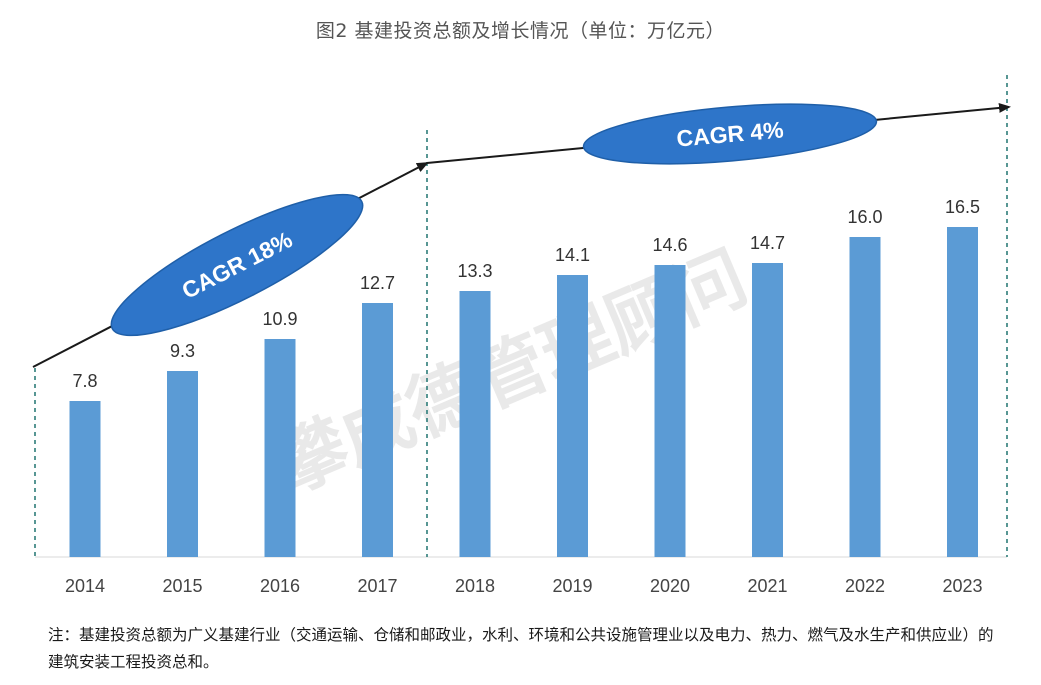 Image resolution: width=1041 pixels, height=685 pixels. What do you see at coordinates (962, 207) in the screenshot?
I see `value-label-2023: 16.5` at bounding box center [962, 207].